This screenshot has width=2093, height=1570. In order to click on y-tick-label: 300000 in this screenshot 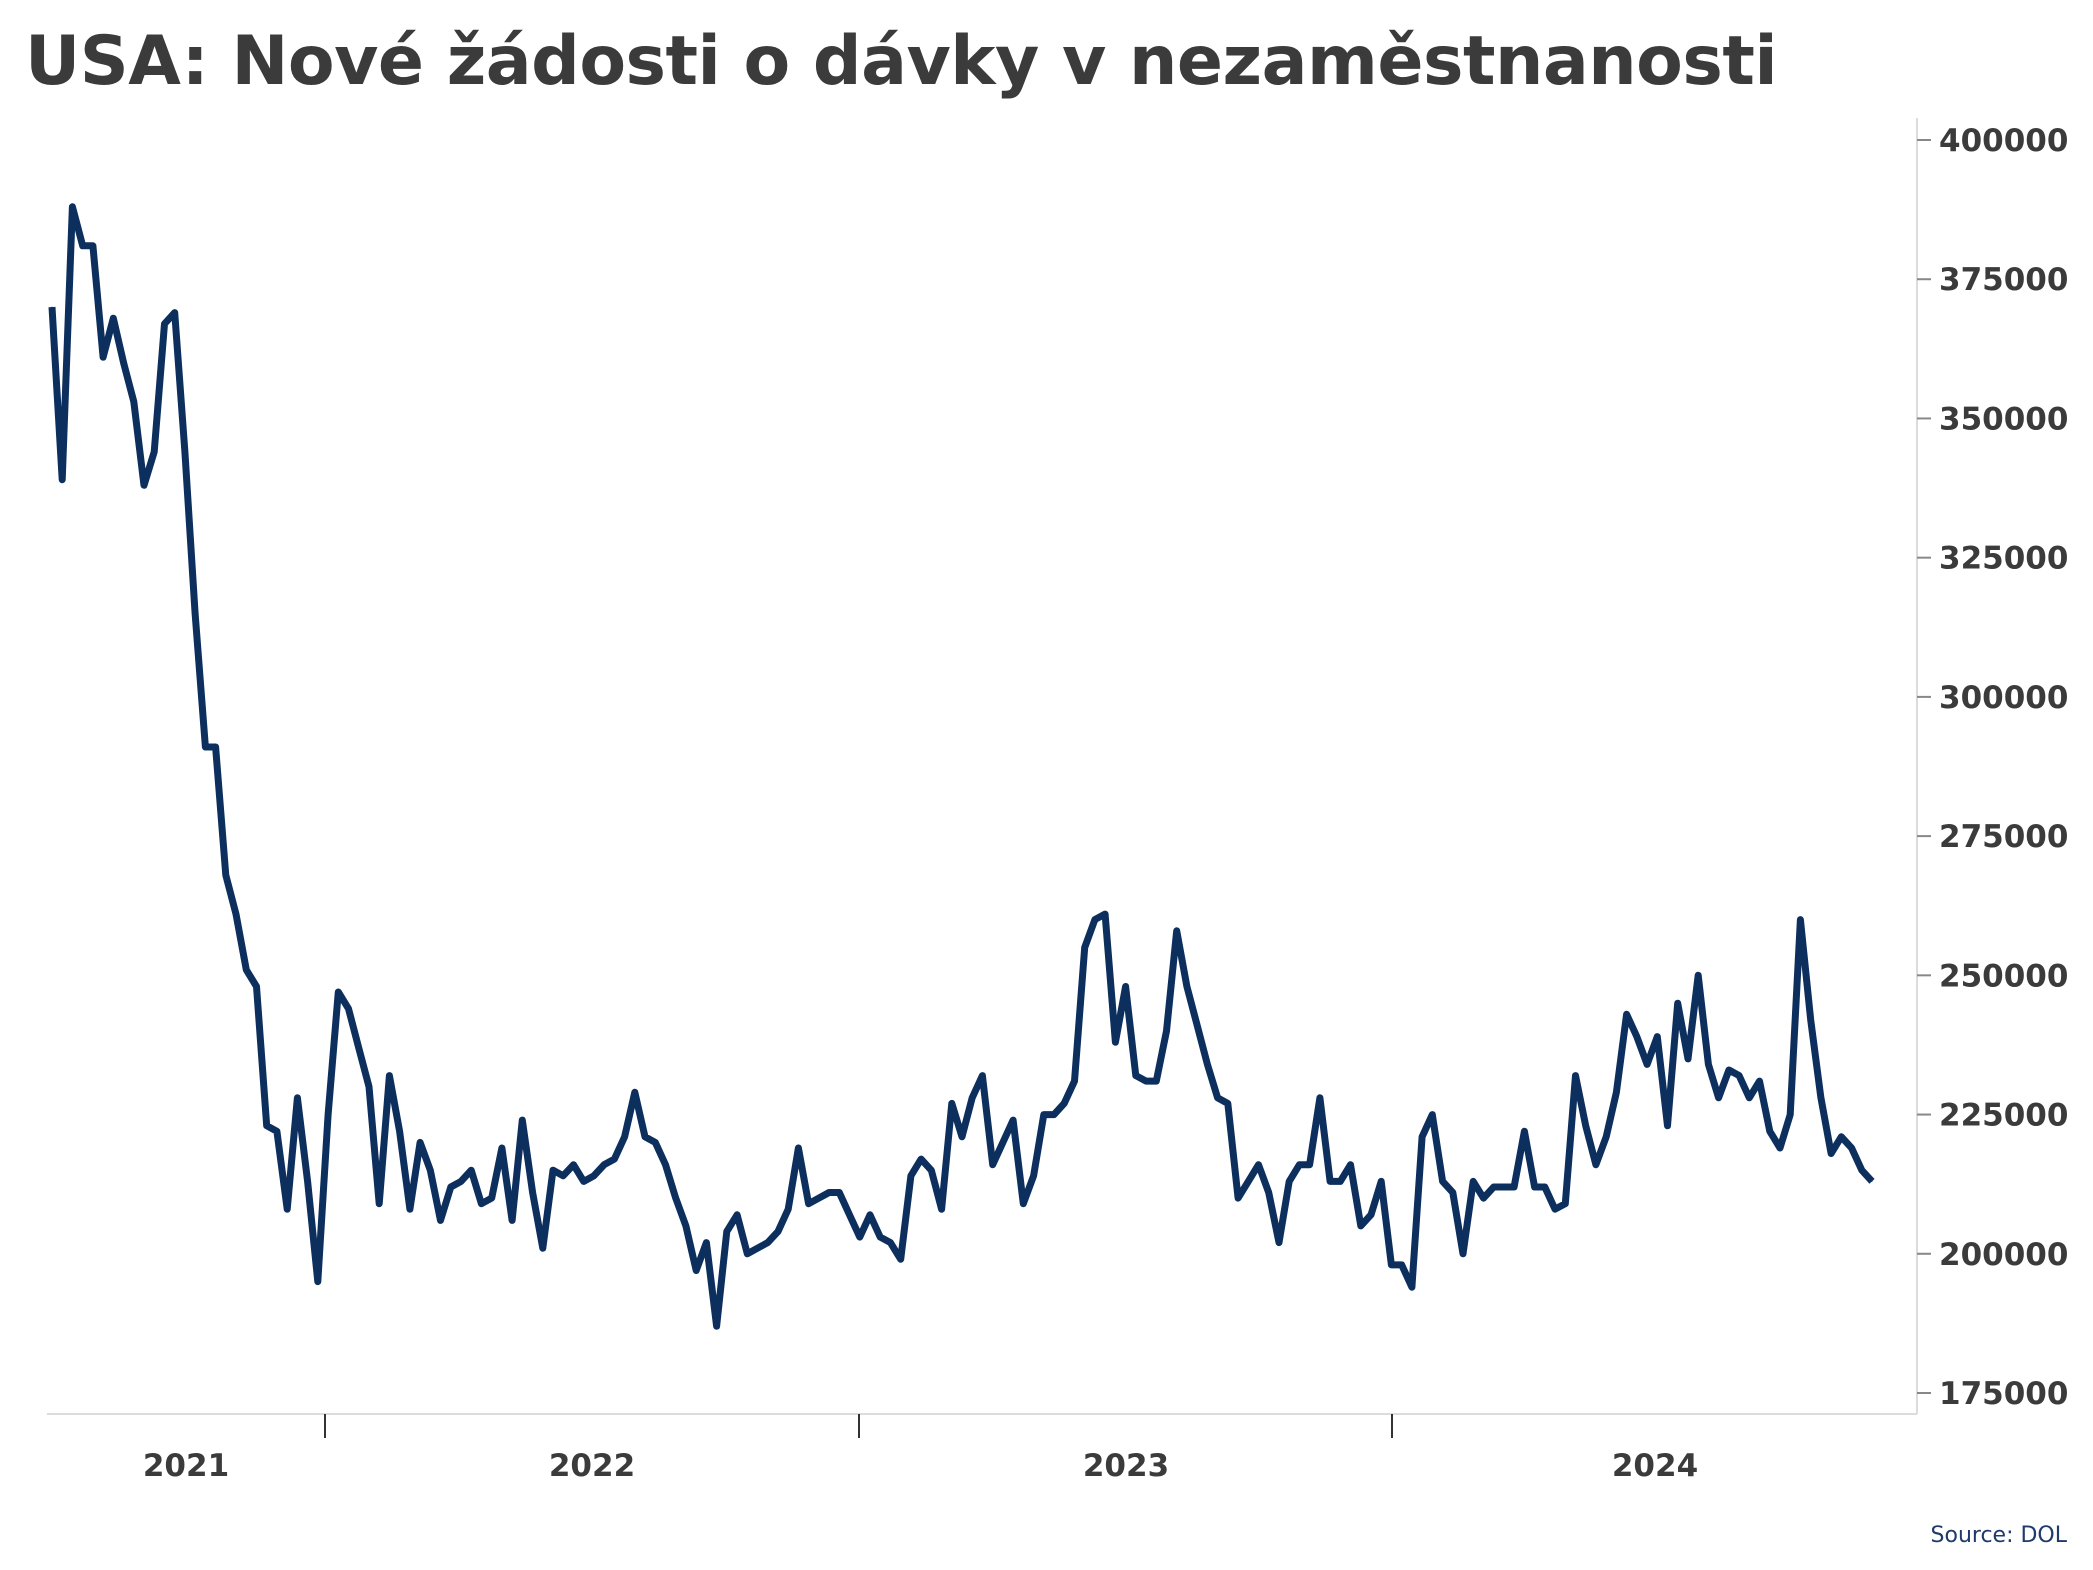, I will do `click(2003, 698)`.